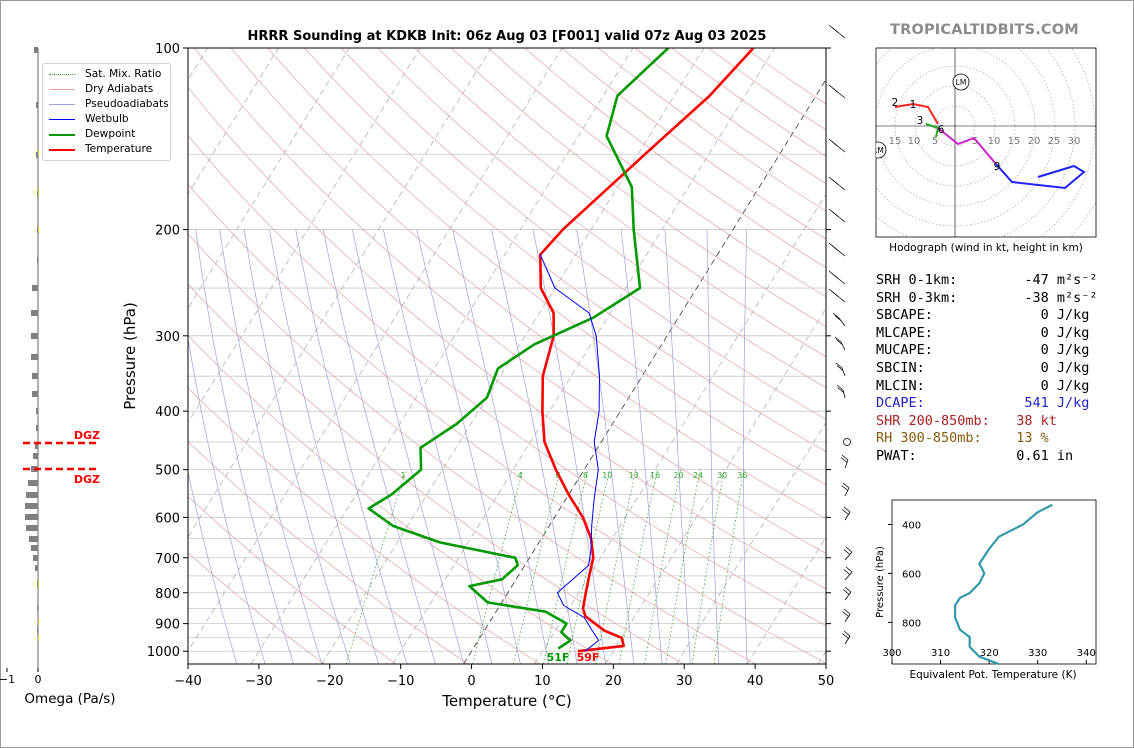 This screenshot has height=748, width=1134. I want to click on y-tick-label: 100, so click(167, 49).